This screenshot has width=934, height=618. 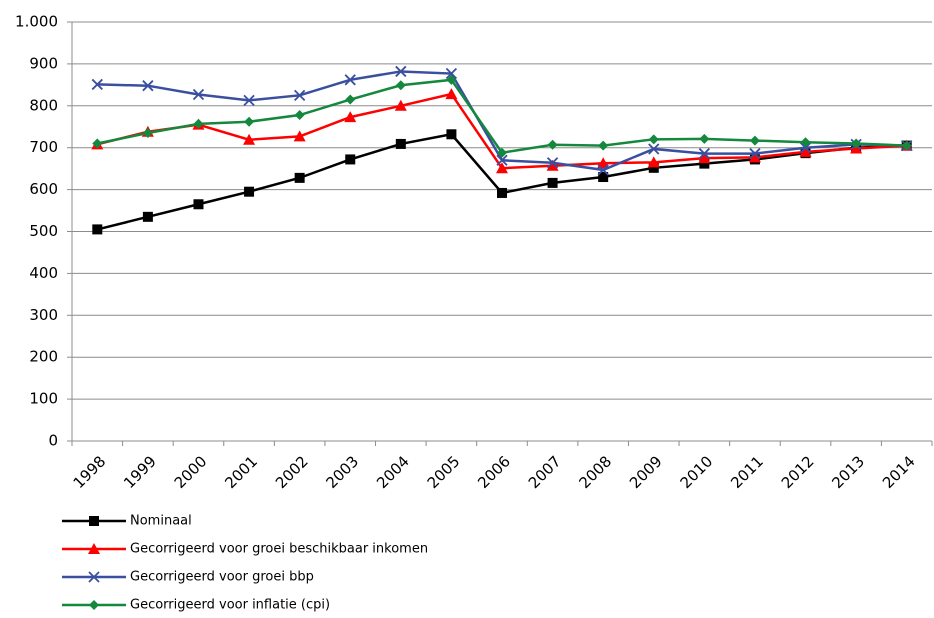 I want to click on y-tick-label: 800, so click(x=43, y=105).